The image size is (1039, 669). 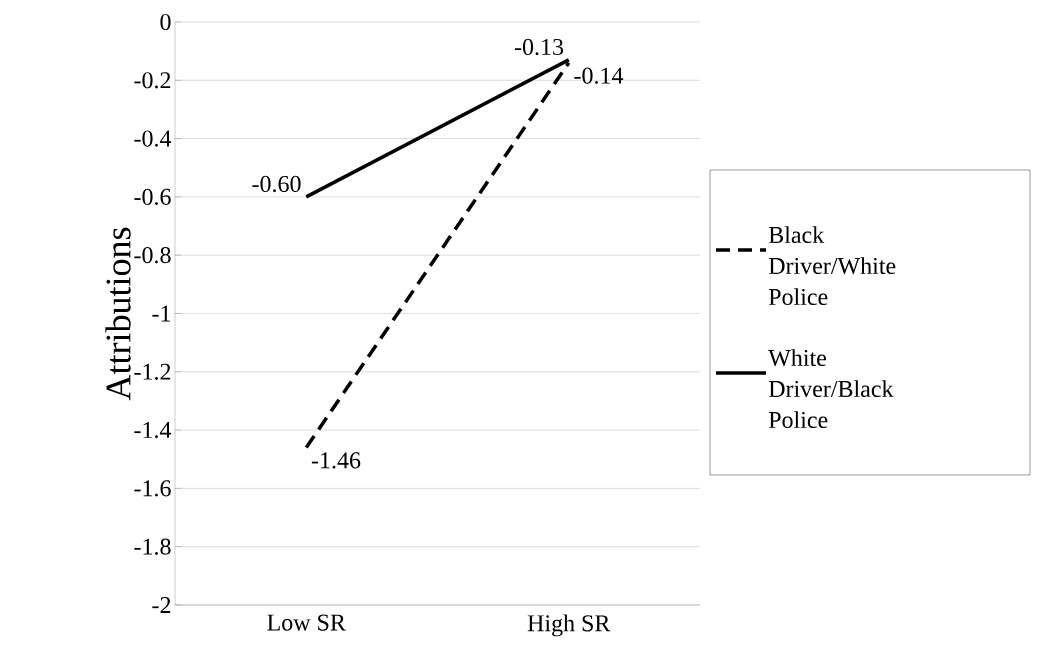 I want to click on x-tick-label: High SR, so click(x=569, y=625).